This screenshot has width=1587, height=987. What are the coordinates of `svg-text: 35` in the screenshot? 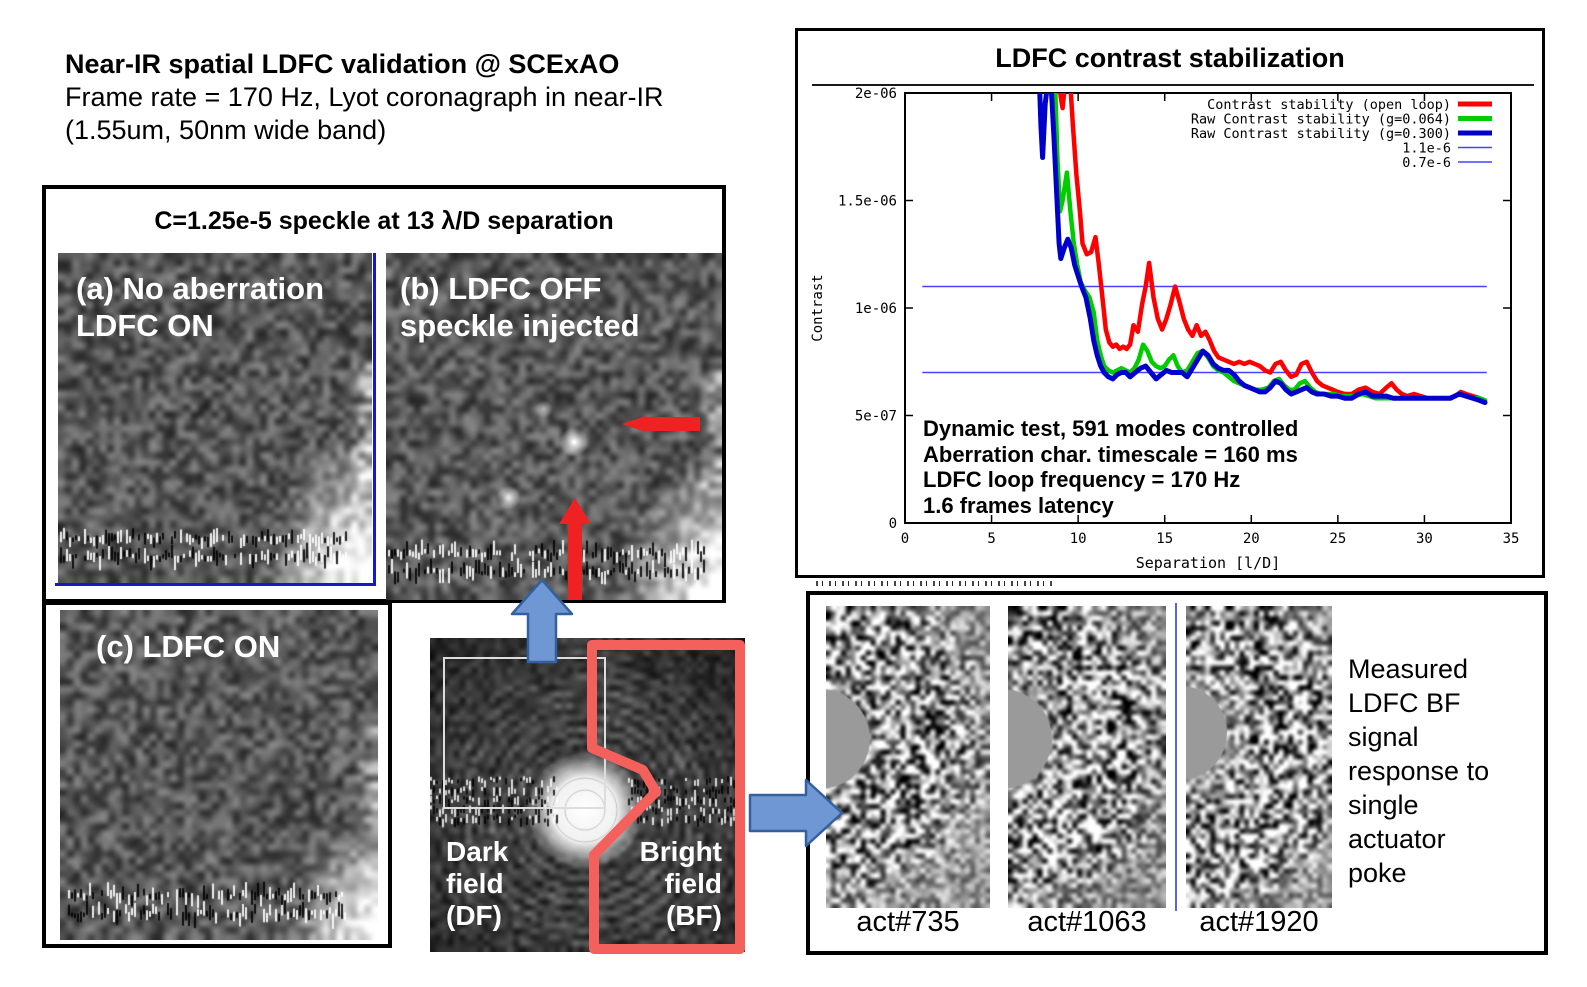 It's located at (1511, 539).